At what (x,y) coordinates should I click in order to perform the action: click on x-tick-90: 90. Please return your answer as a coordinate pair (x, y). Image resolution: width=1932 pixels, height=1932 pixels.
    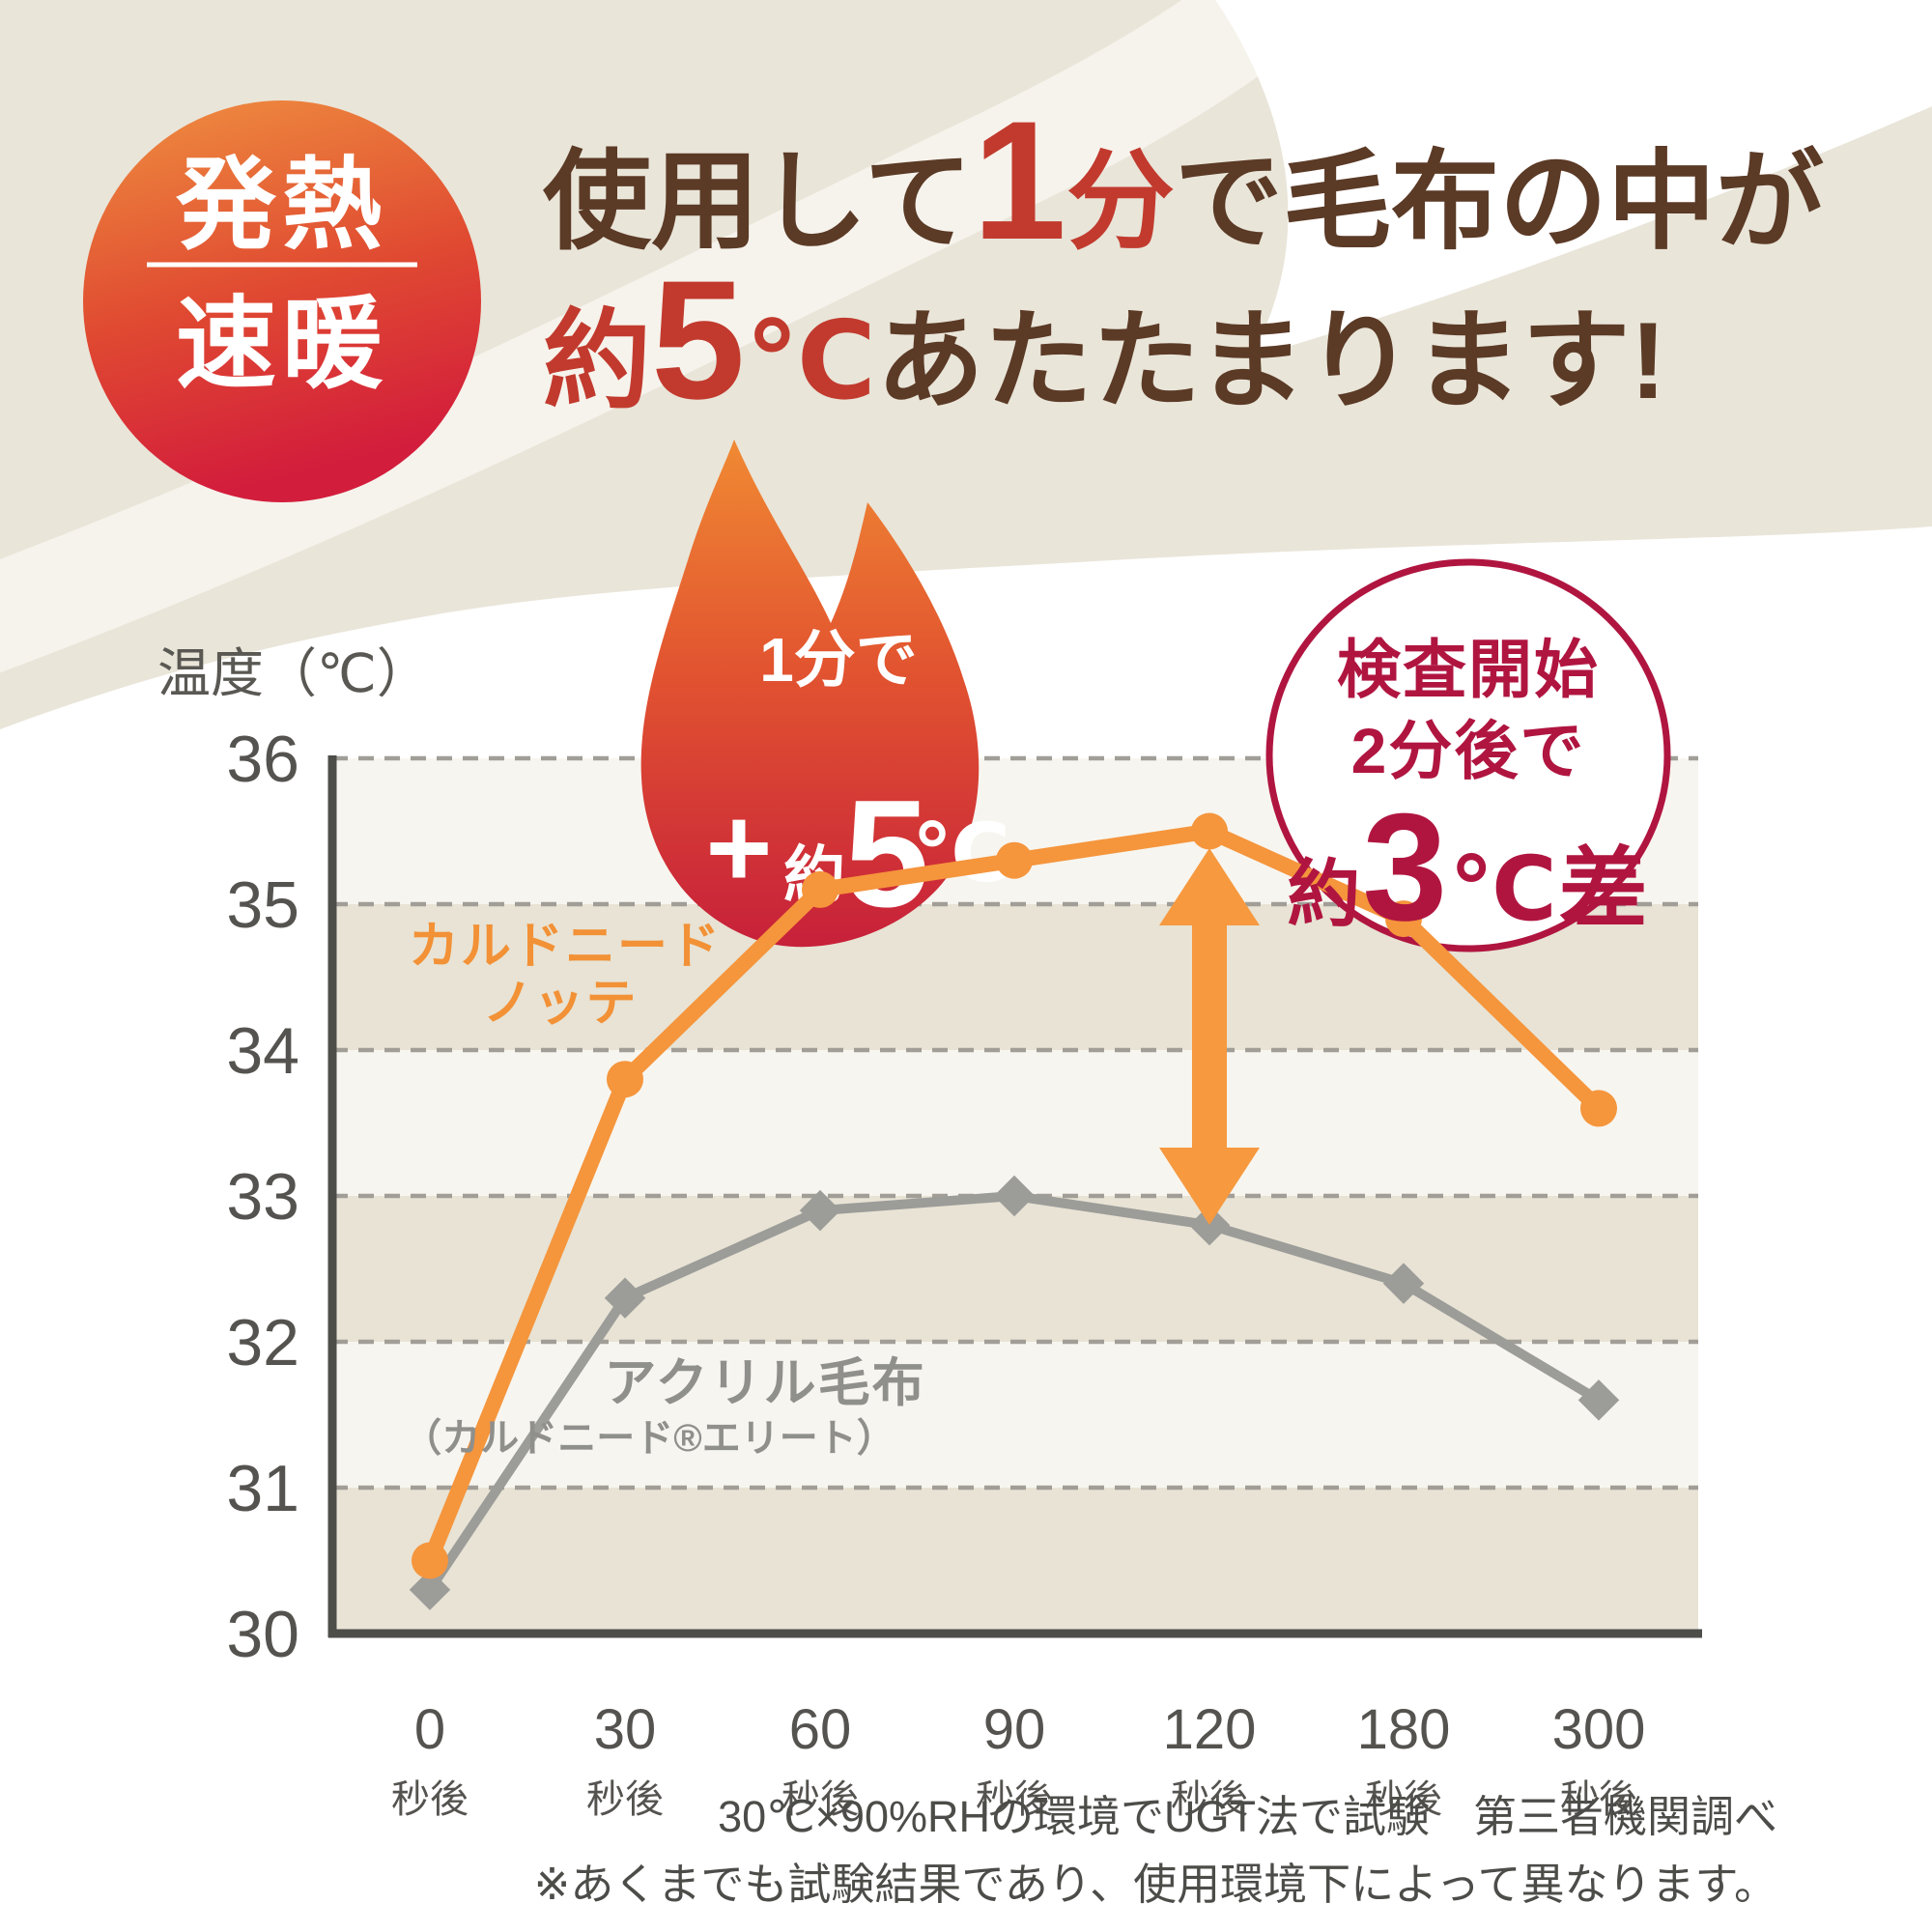
    Looking at the image, I should click on (1014, 1729).